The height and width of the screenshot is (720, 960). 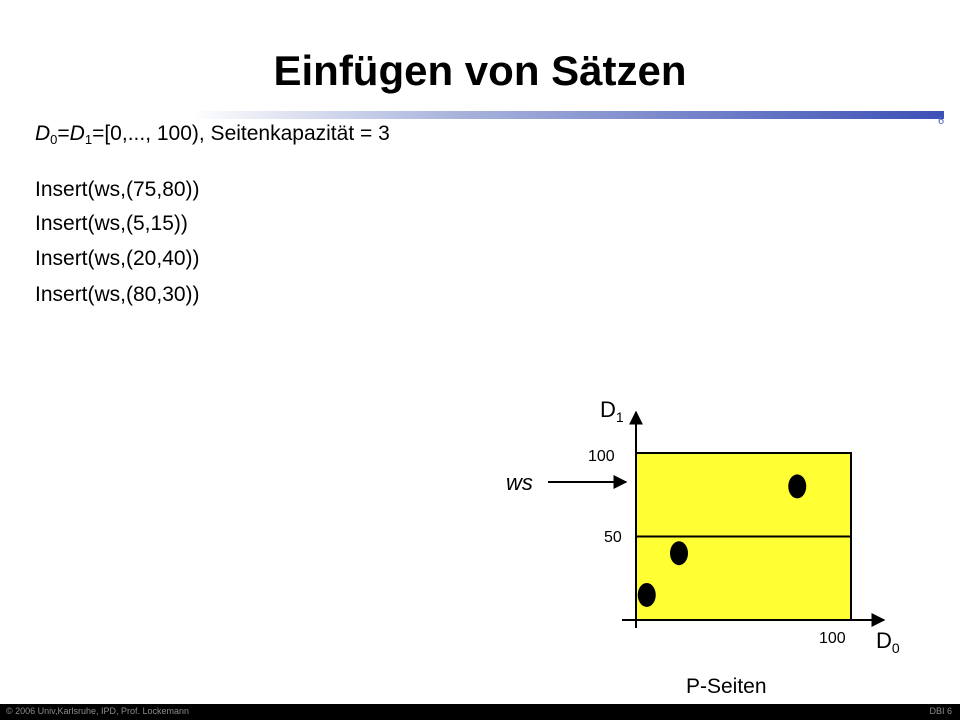 What do you see at coordinates (613, 537) in the screenshot?
I see `d1-tick-50: 50` at bounding box center [613, 537].